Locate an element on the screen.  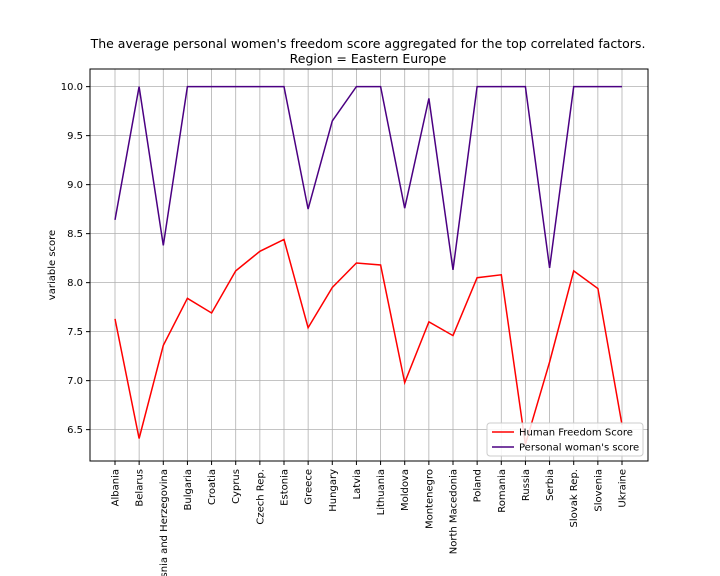
x-tick-label-estonia: Estonia is located at coordinates (285, 487).